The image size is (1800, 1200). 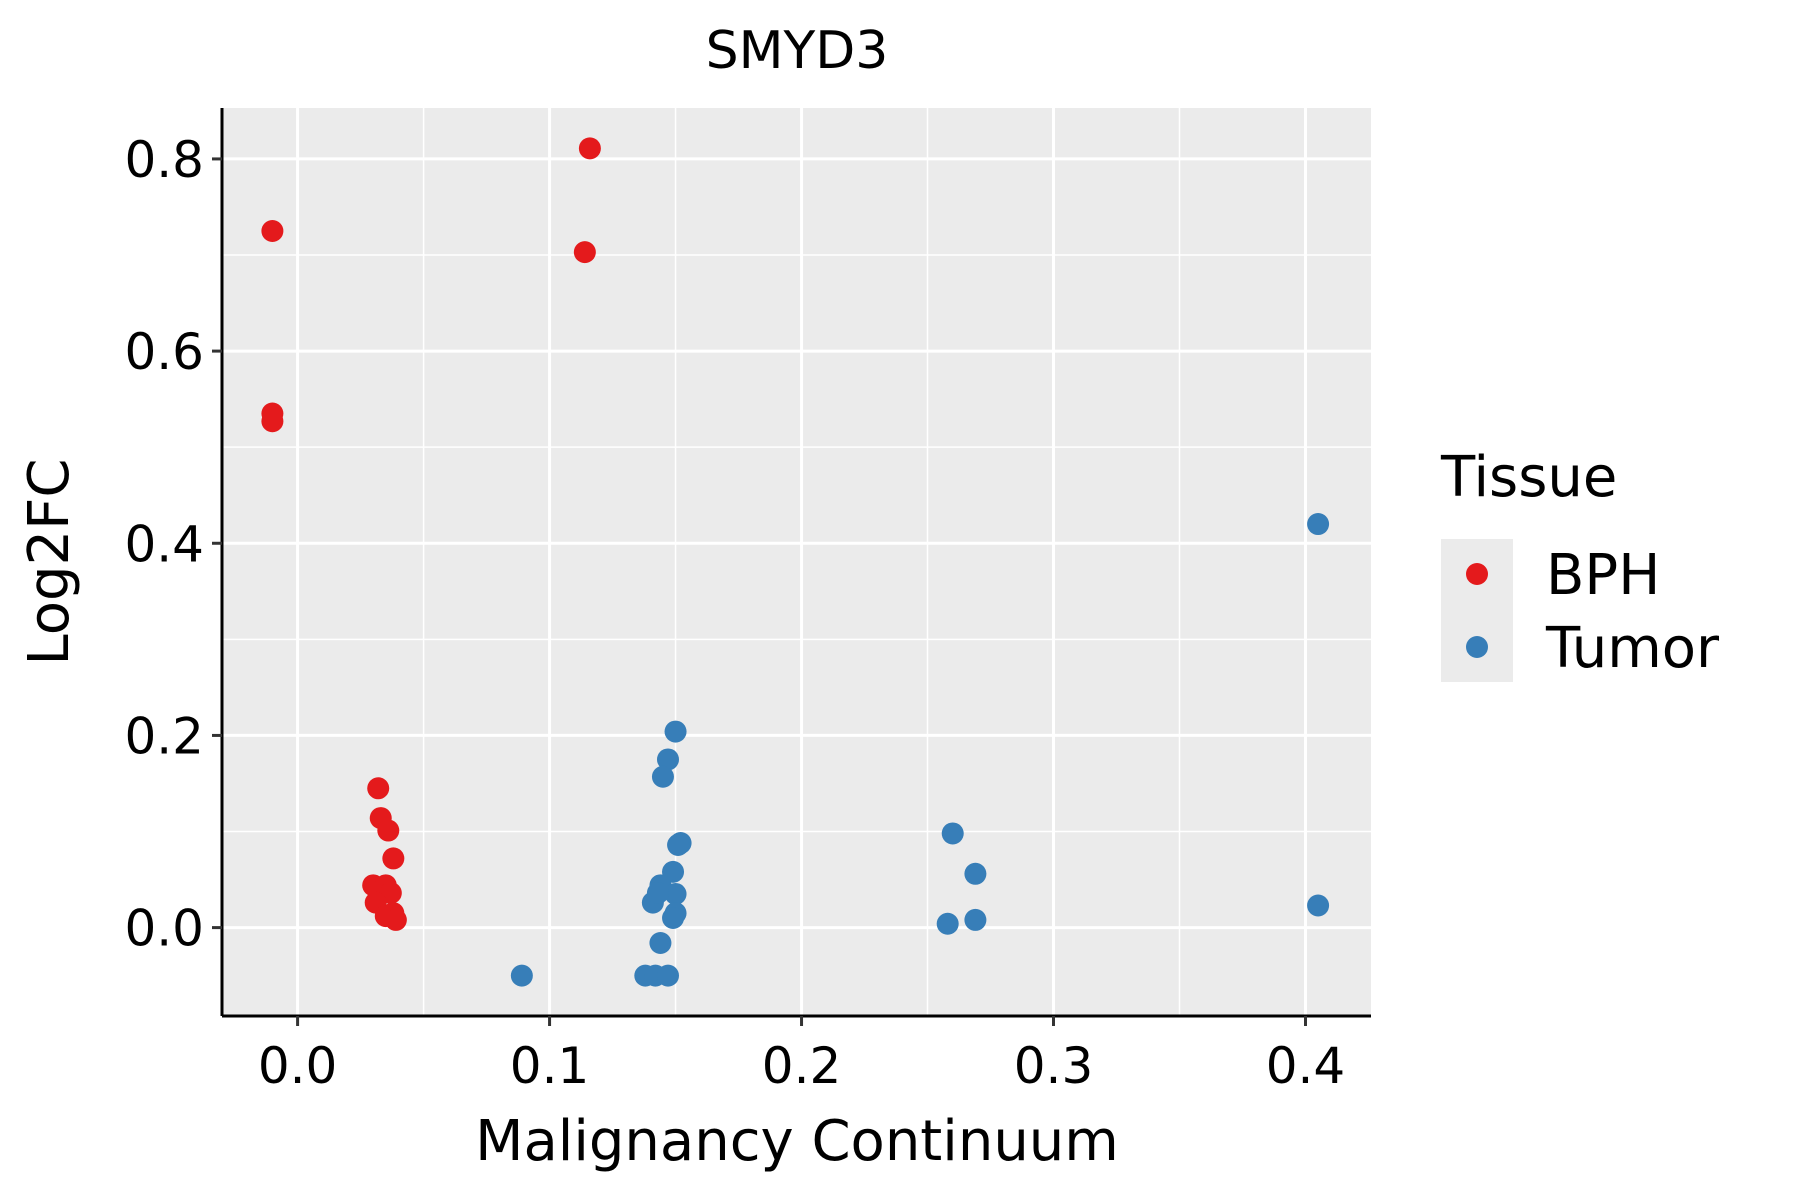 I want to click on y-axis-title: Log2FC, so click(x=49, y=562).